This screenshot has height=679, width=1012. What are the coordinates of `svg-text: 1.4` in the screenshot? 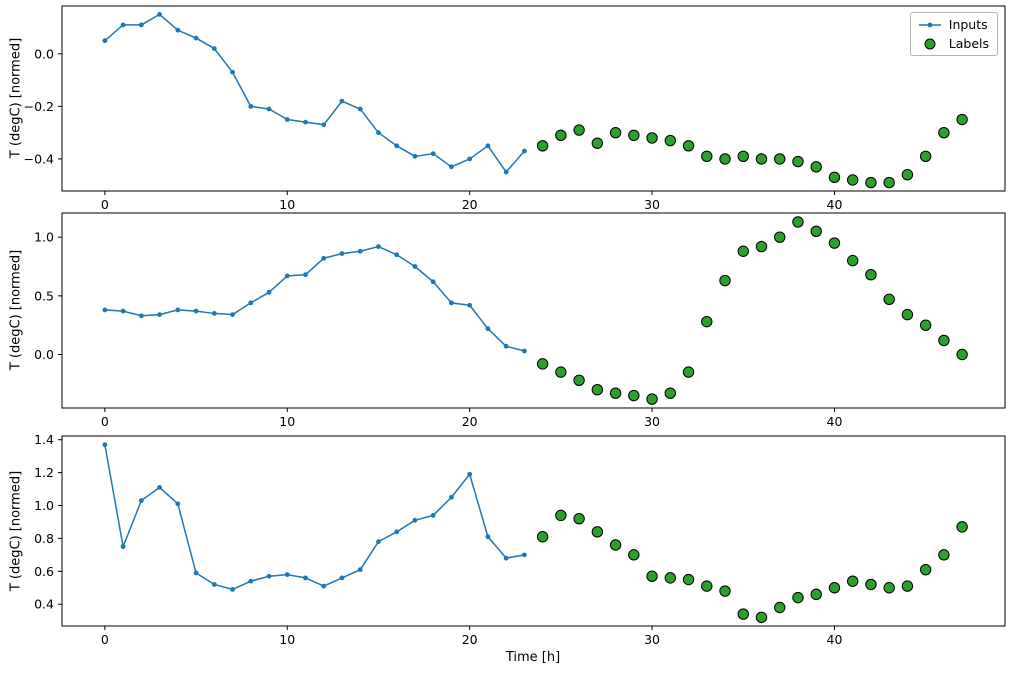 It's located at (44, 439).